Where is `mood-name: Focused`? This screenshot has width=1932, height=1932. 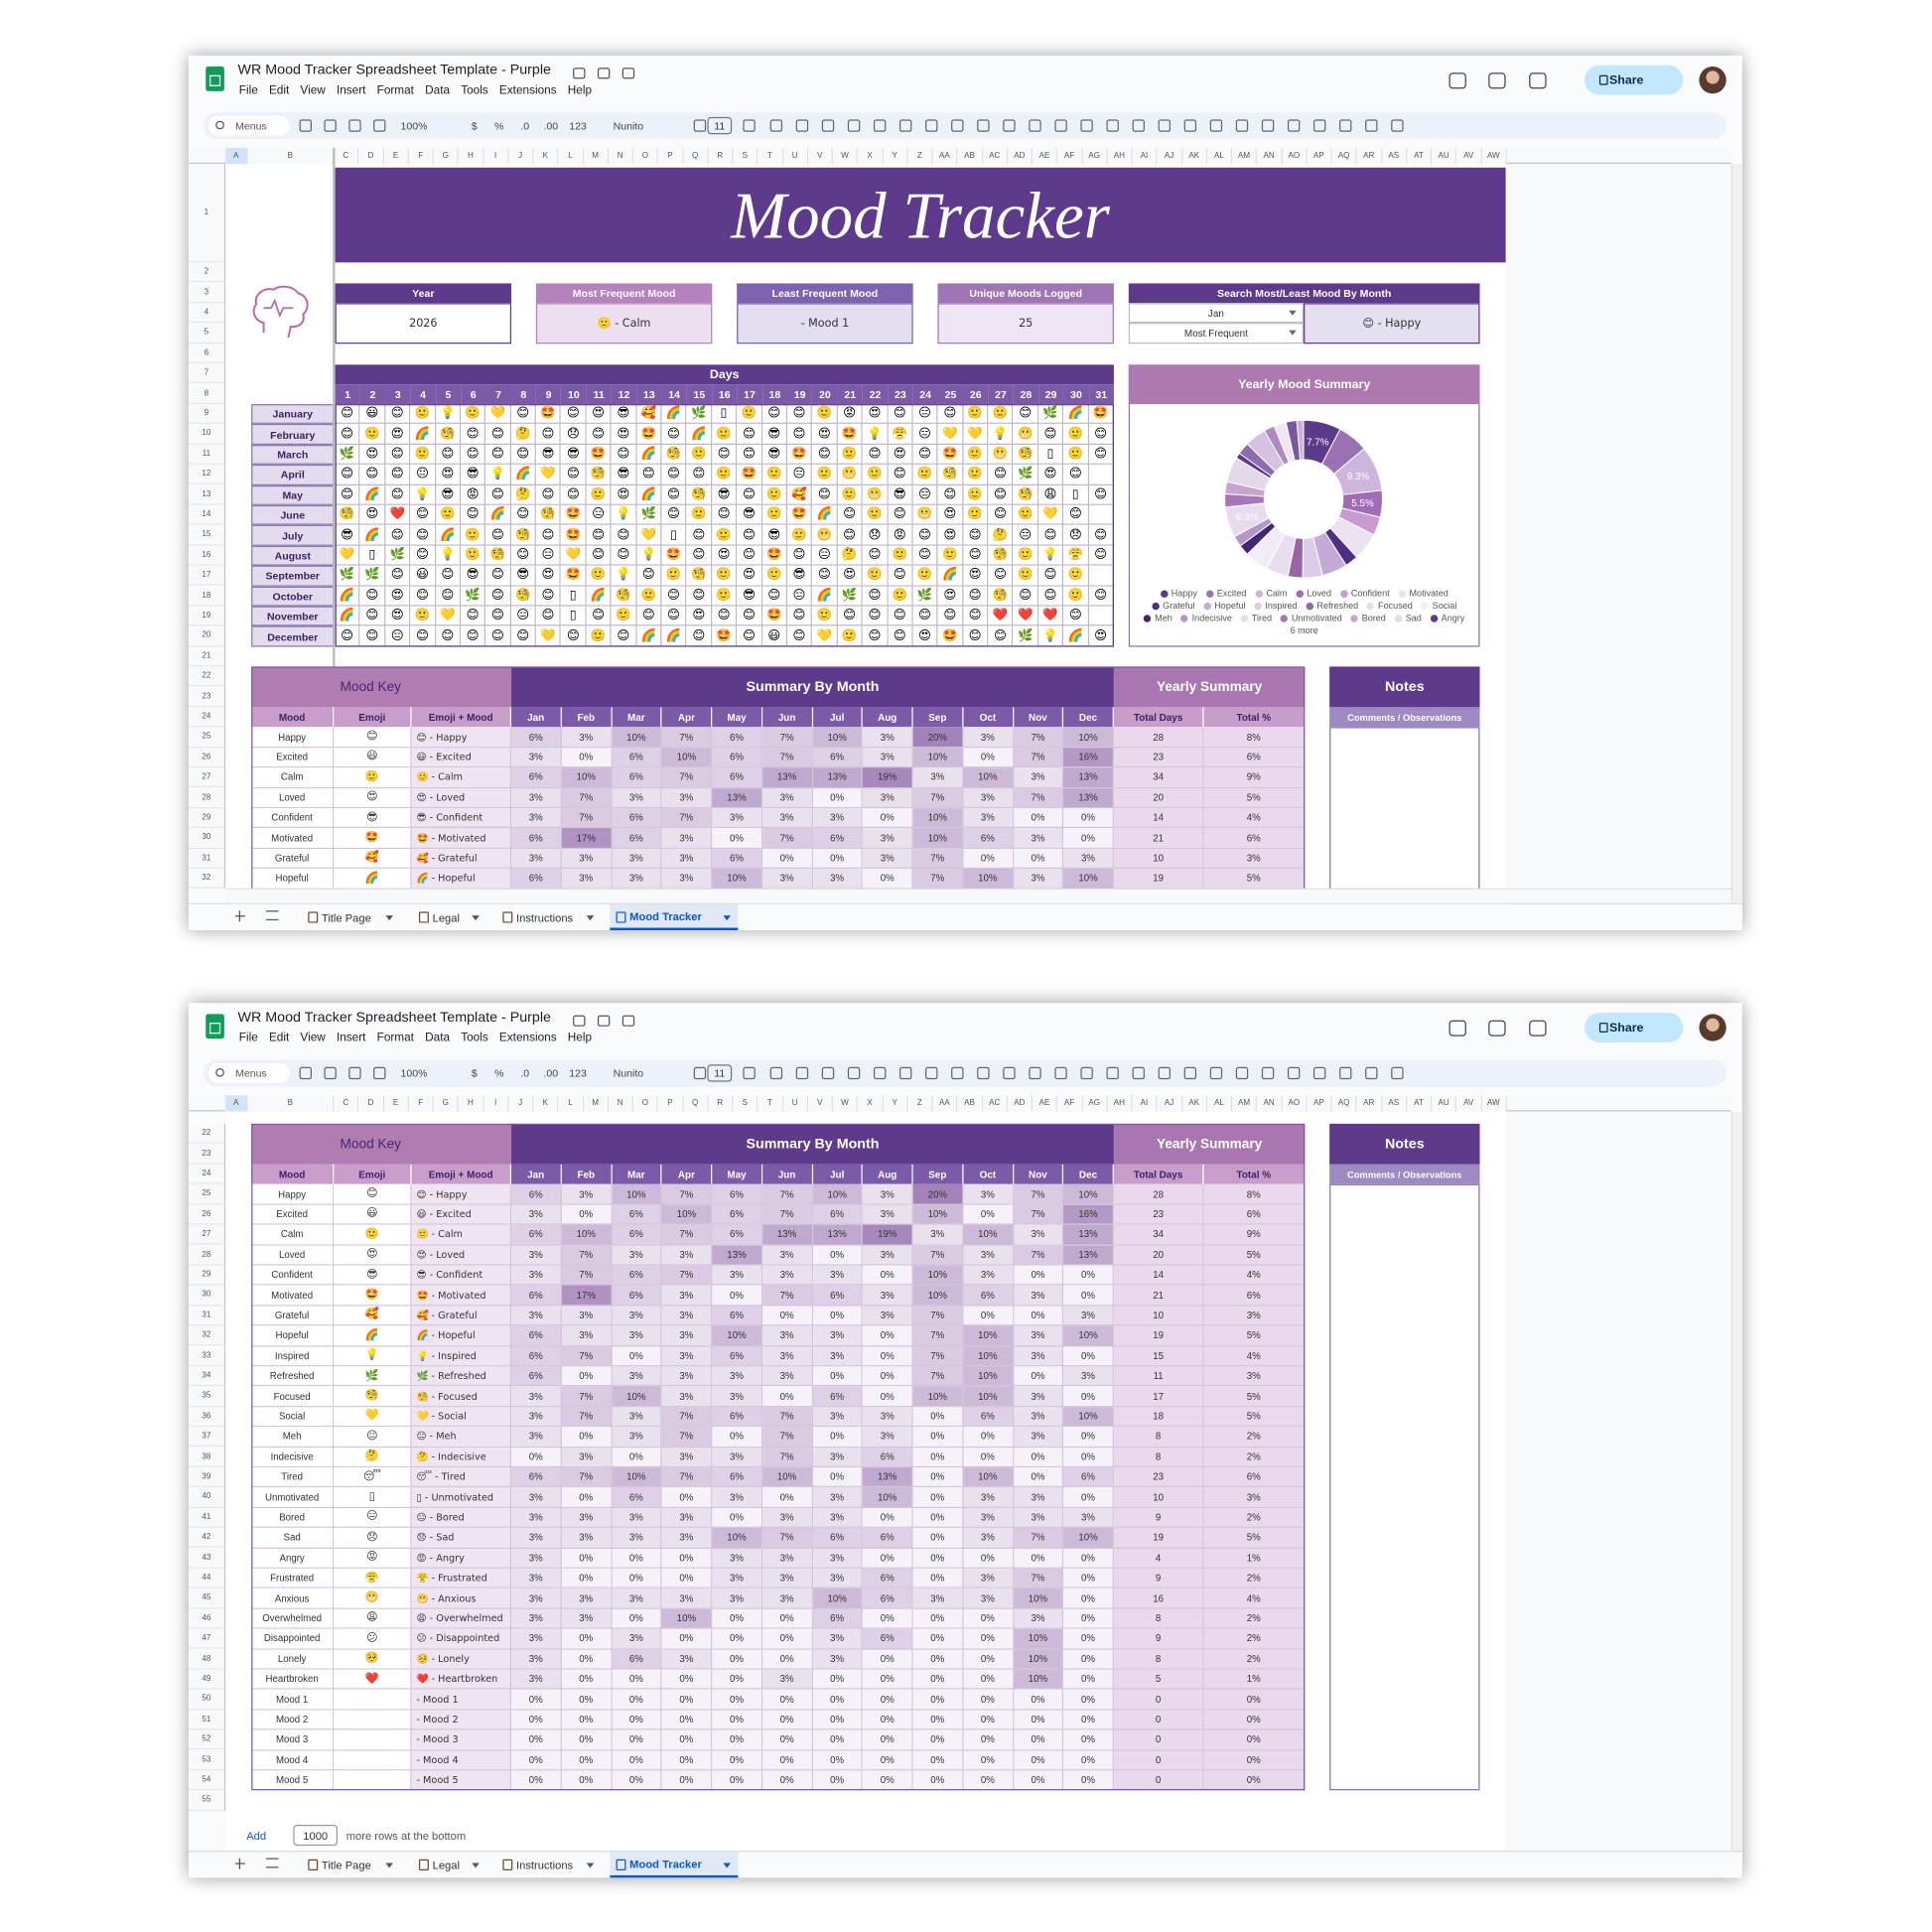
mood-name: Focused is located at coordinates (293, 1397).